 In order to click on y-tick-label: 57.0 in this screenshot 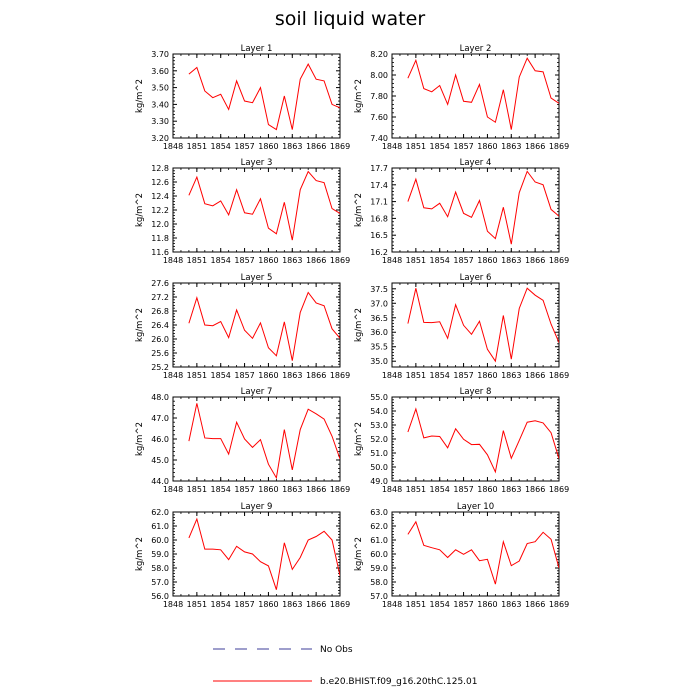, I will do `click(379, 596)`.